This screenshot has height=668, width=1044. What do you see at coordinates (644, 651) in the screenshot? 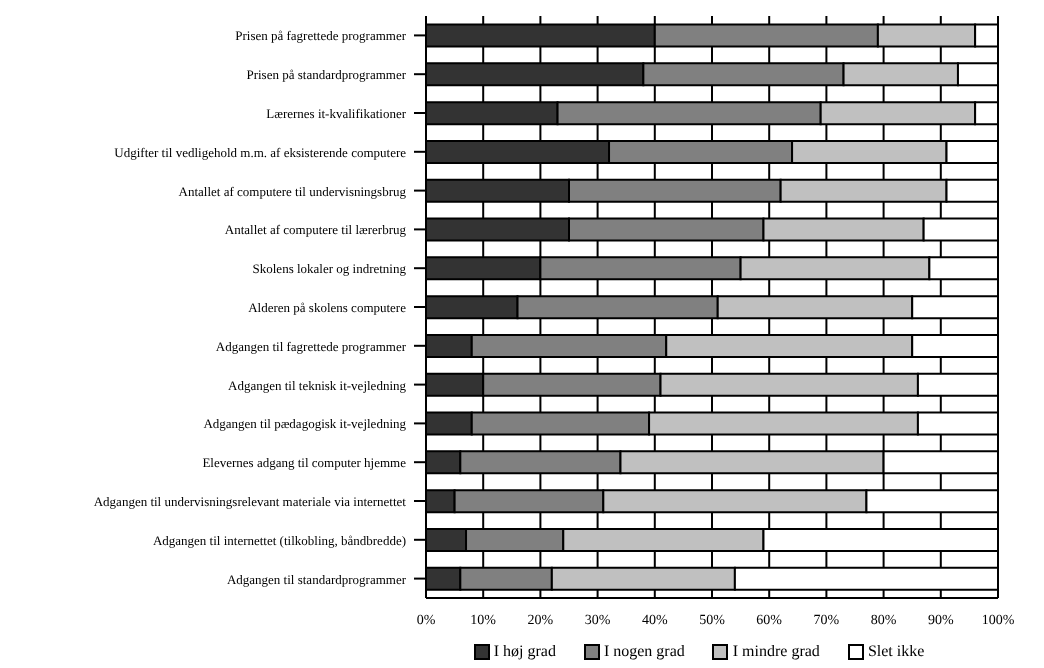
I see `legend-label: I nogen grad` at bounding box center [644, 651].